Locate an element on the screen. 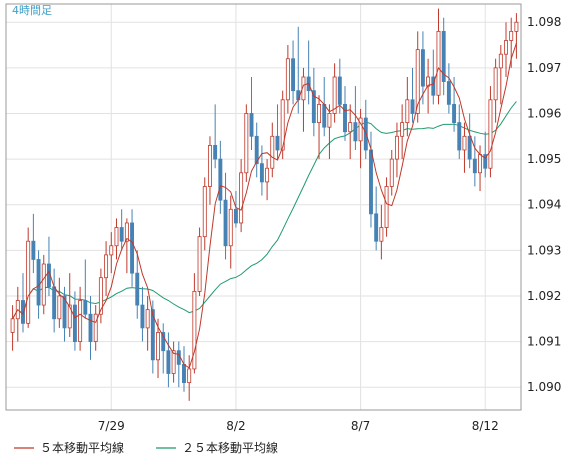 Image resolution: width=574 pixels, height=462 pixels. y-tick-label: 1.094 is located at coordinates (544, 205).